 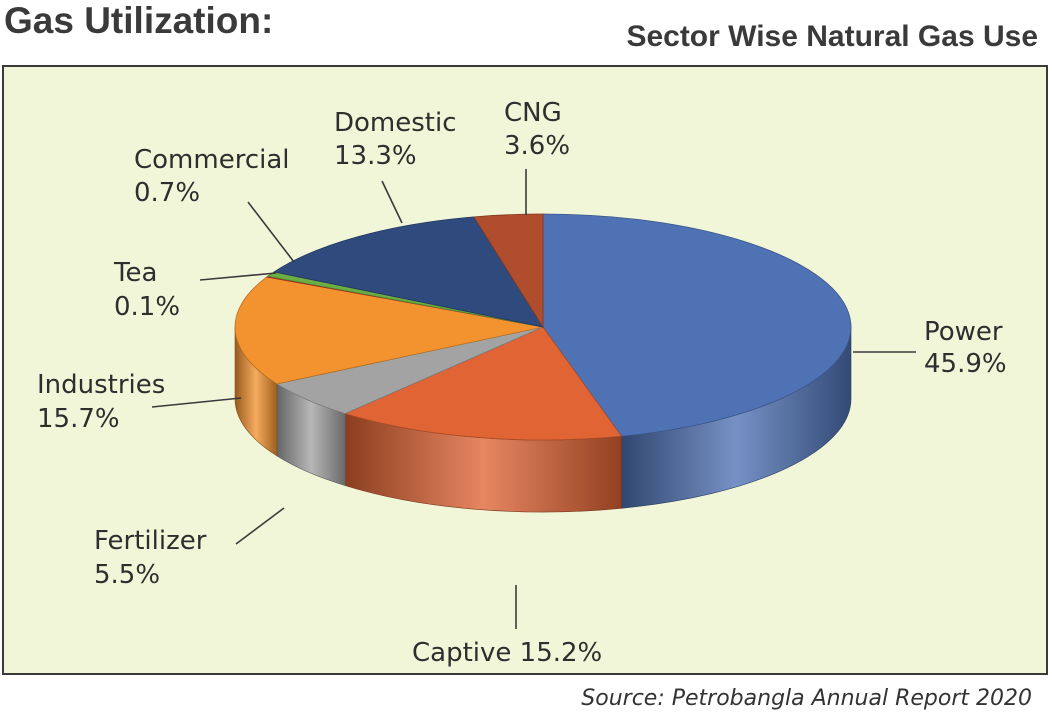 What do you see at coordinates (260, 526) in the screenshot?
I see `leader-line-fertilizer` at bounding box center [260, 526].